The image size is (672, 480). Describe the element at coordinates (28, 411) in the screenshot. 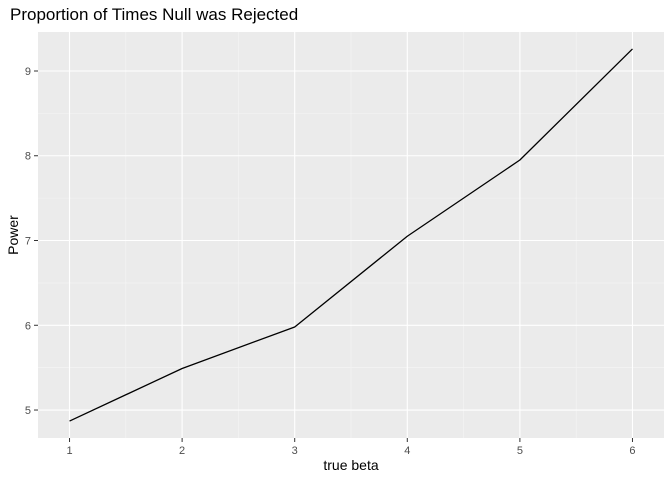

I see `y-tick-label: 5` at that location.